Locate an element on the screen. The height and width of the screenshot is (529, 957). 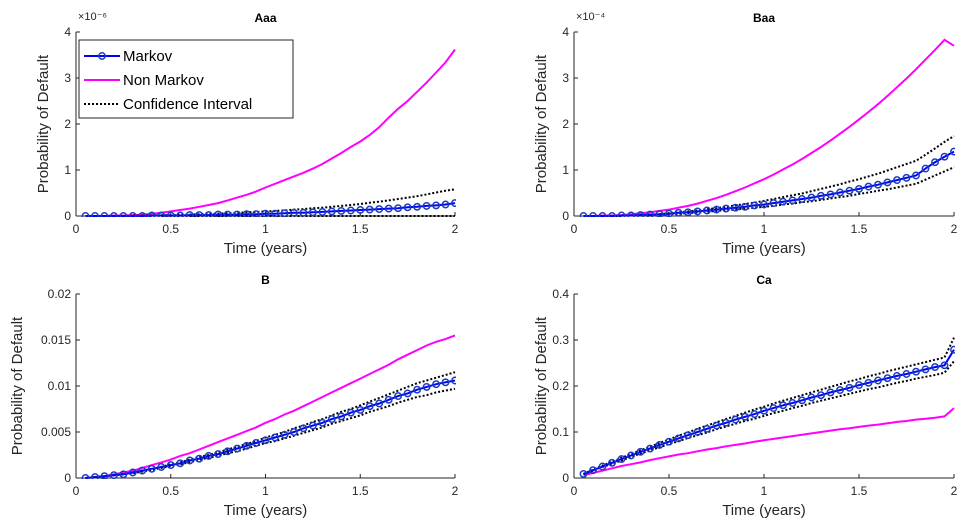
y-tick-label: 0.4 is located at coordinates (560, 294).